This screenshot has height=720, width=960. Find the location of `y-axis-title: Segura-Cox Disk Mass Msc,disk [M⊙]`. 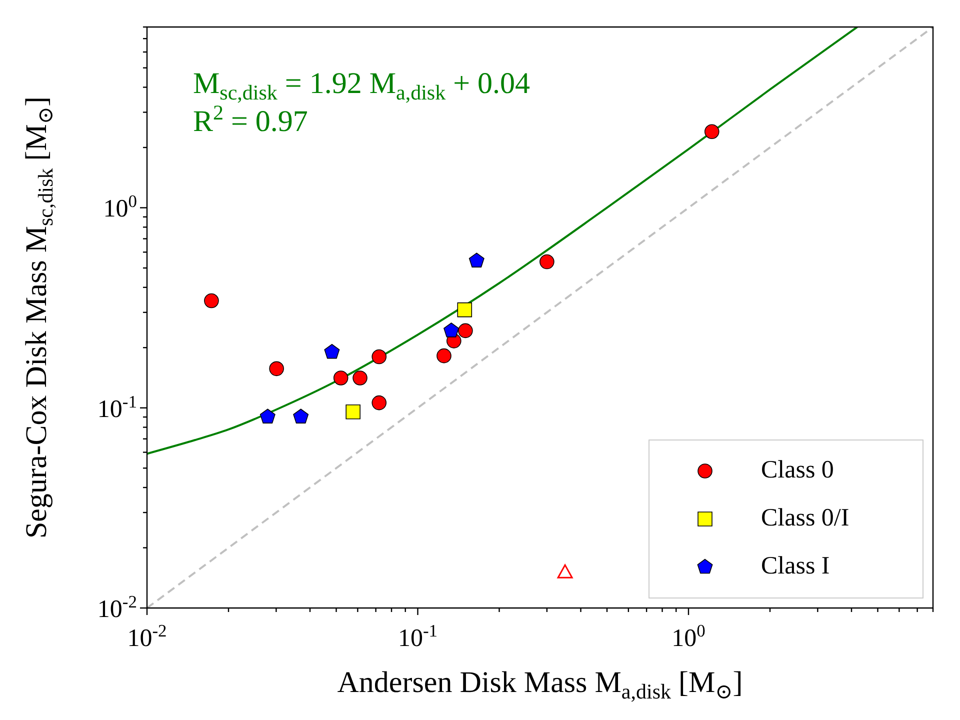

y-axis-title: Segura-Cox Disk Mass Msc,disk [M⊙] is located at coordinates (39, 317).